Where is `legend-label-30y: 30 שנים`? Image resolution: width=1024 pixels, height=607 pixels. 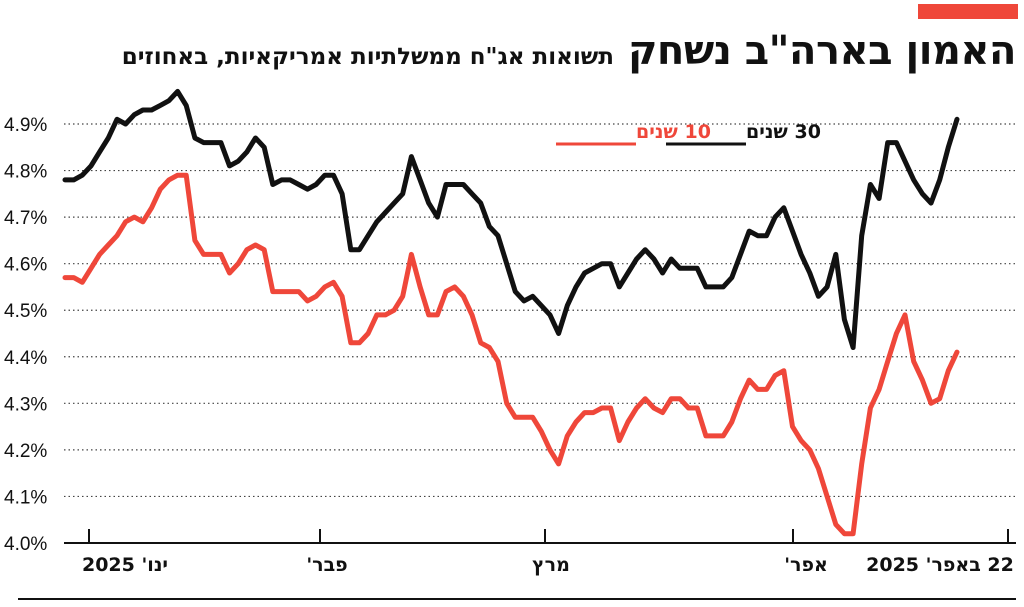 legend-label-30y: 30 שנים is located at coordinates (783, 132).